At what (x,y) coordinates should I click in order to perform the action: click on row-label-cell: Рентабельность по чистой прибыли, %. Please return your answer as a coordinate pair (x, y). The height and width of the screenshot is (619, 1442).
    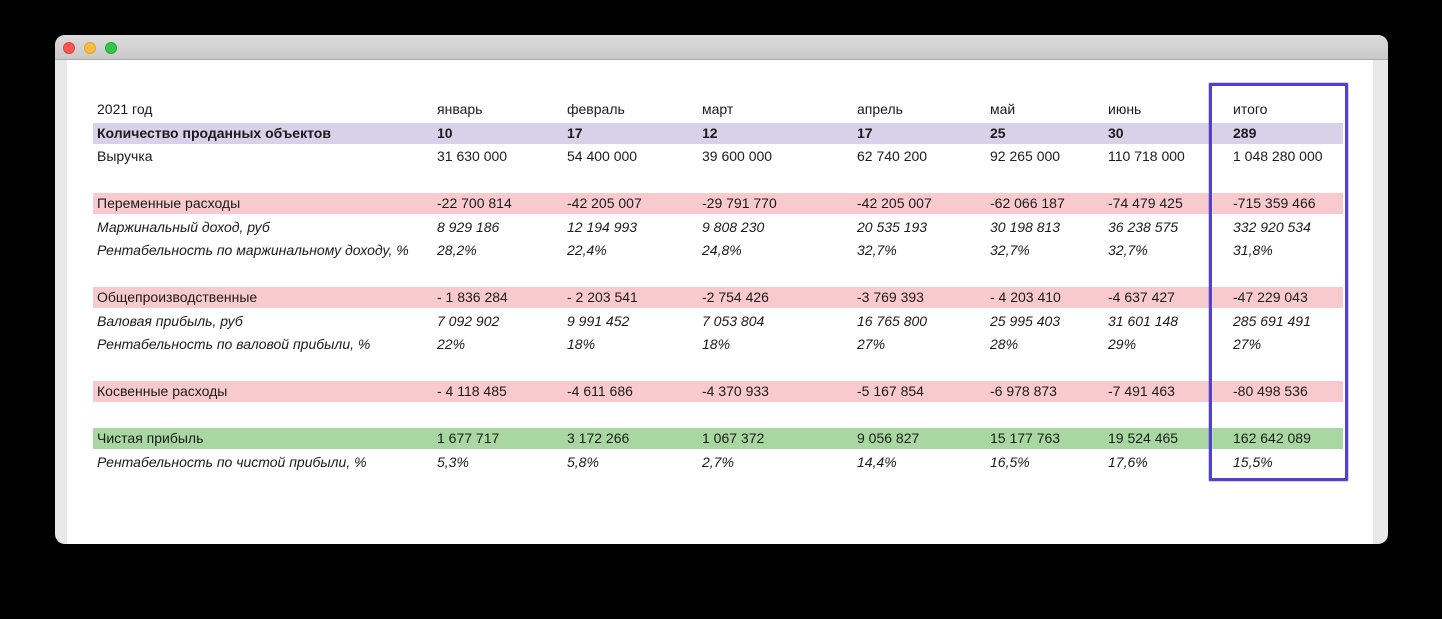
    Looking at the image, I should click on (232, 461).